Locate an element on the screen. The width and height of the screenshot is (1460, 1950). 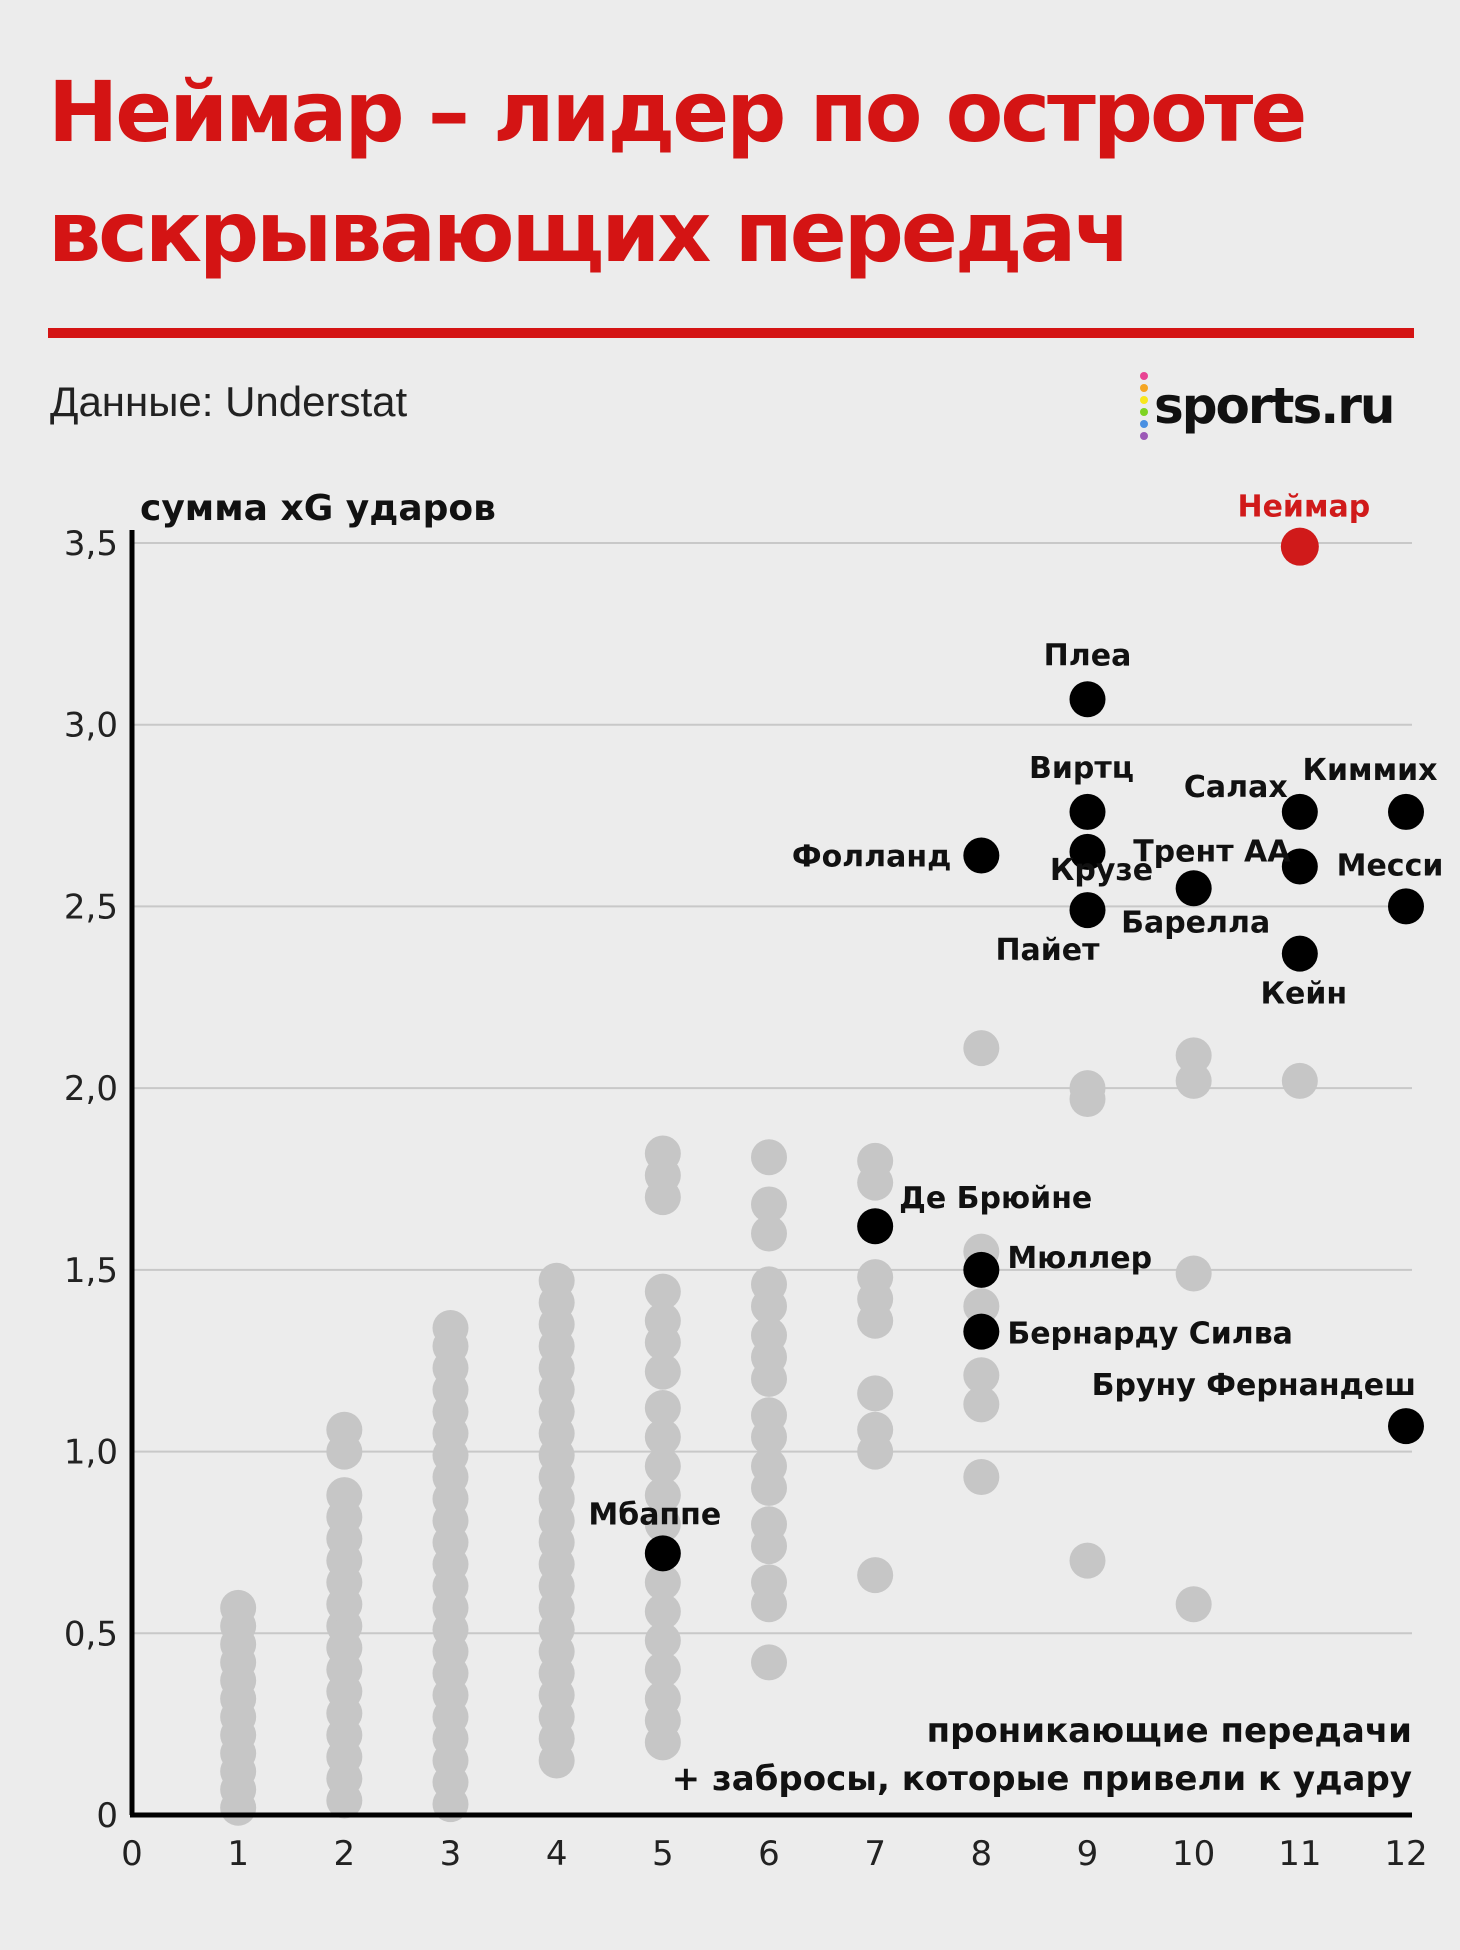
point-label: Фолланд is located at coordinates (872, 857).